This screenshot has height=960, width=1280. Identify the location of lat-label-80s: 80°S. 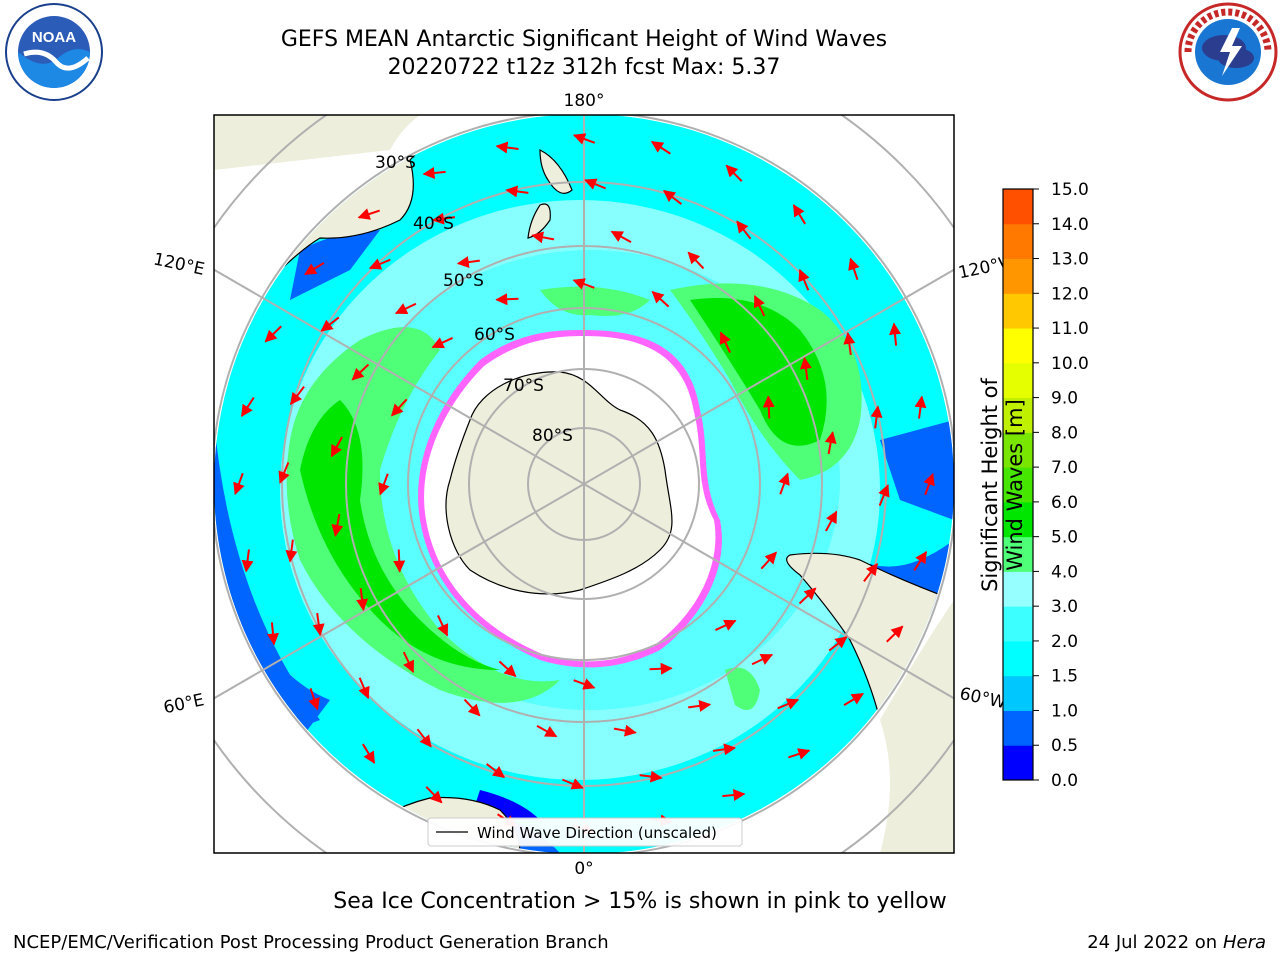
(552, 436).